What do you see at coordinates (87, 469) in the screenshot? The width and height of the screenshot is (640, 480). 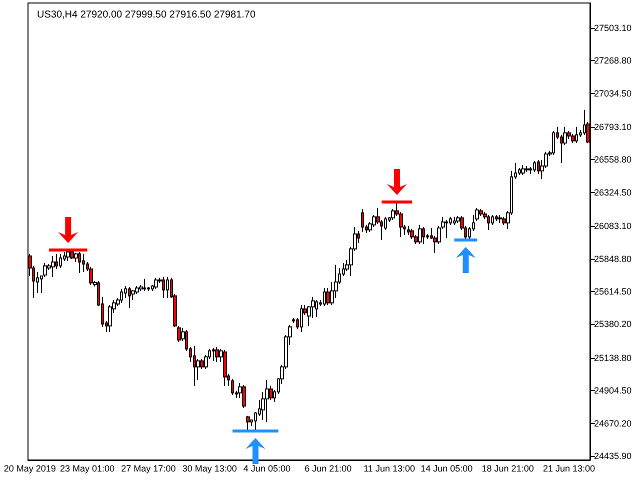 I see `x-tick-label: 23 May 01:00` at bounding box center [87, 469].